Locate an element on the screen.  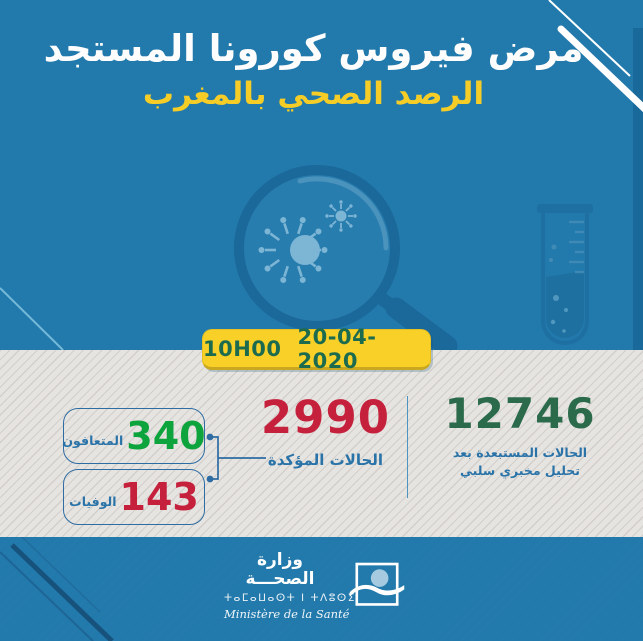
deaths-box: 143 الوفيات is located at coordinates (134, 497).